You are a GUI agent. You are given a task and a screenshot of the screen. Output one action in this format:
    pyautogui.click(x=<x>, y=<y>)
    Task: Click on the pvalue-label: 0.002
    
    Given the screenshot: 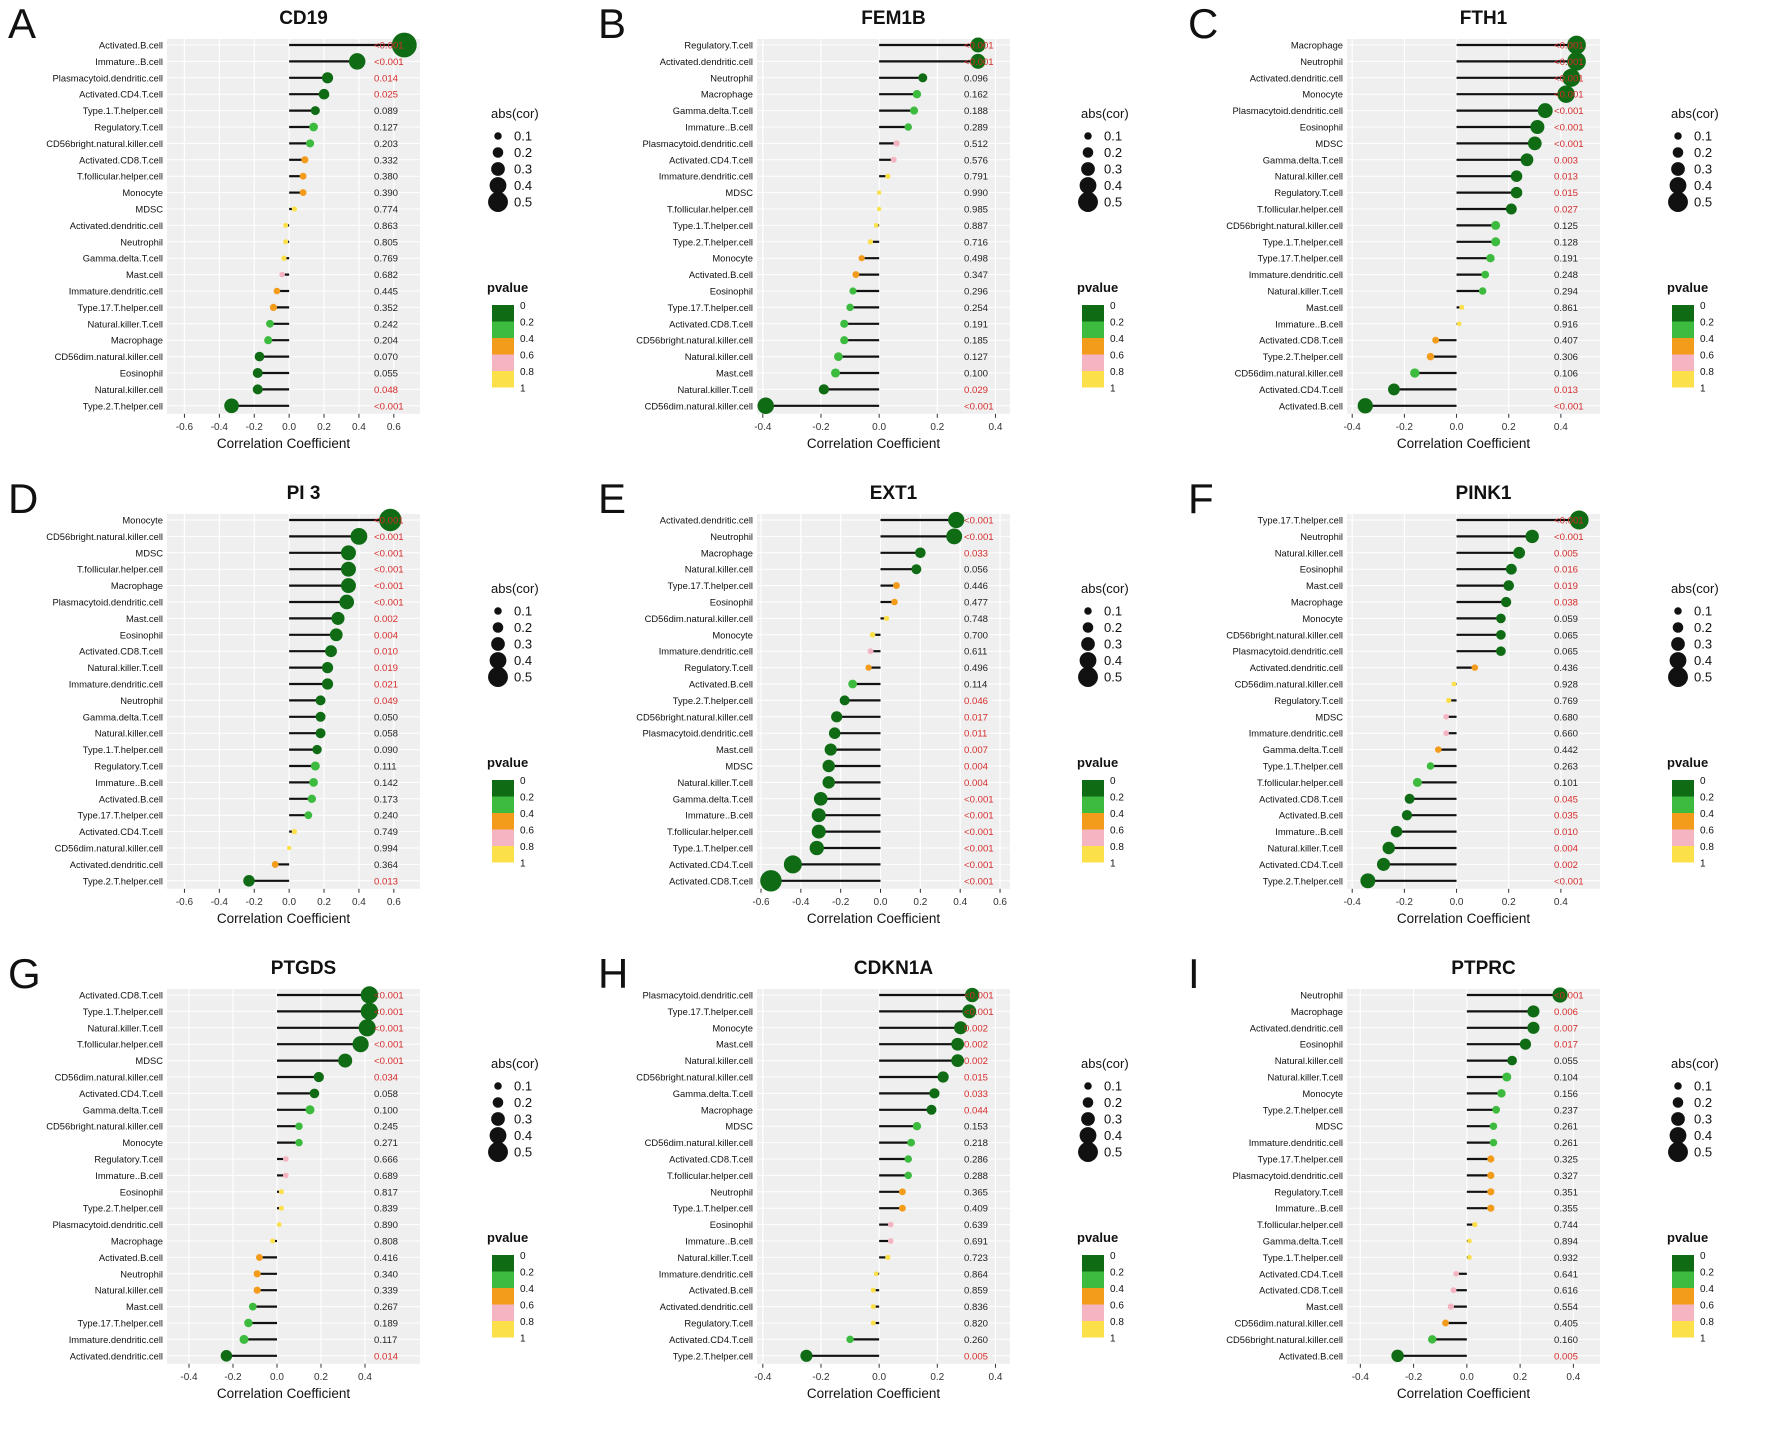 What is the action you would take?
    pyautogui.click(x=976, y=1061)
    